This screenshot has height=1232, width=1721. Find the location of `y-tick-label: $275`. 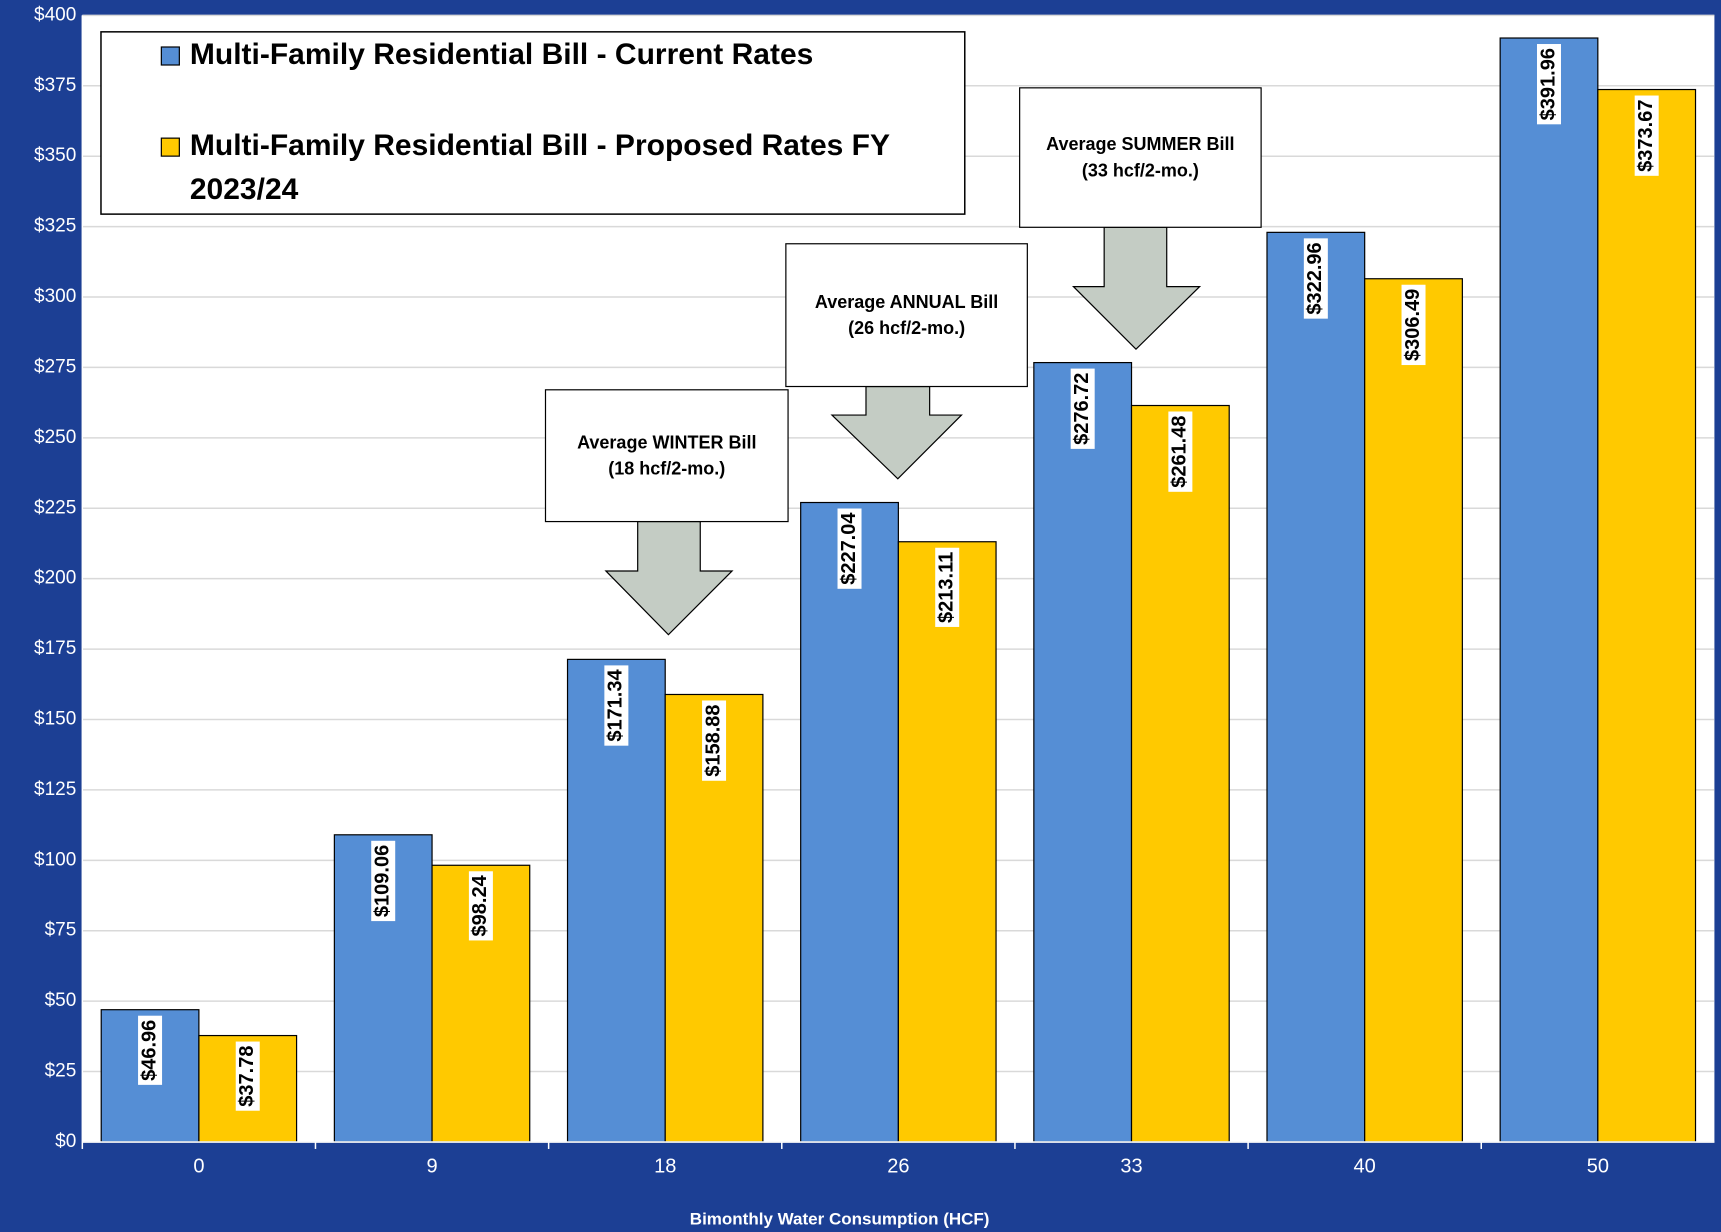

y-tick-label: $275 is located at coordinates (55, 366).